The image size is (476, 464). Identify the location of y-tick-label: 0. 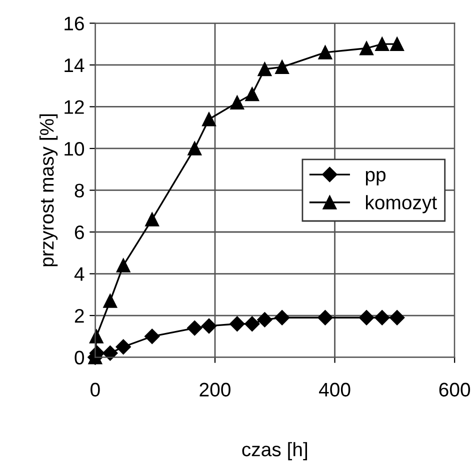
(79, 357).